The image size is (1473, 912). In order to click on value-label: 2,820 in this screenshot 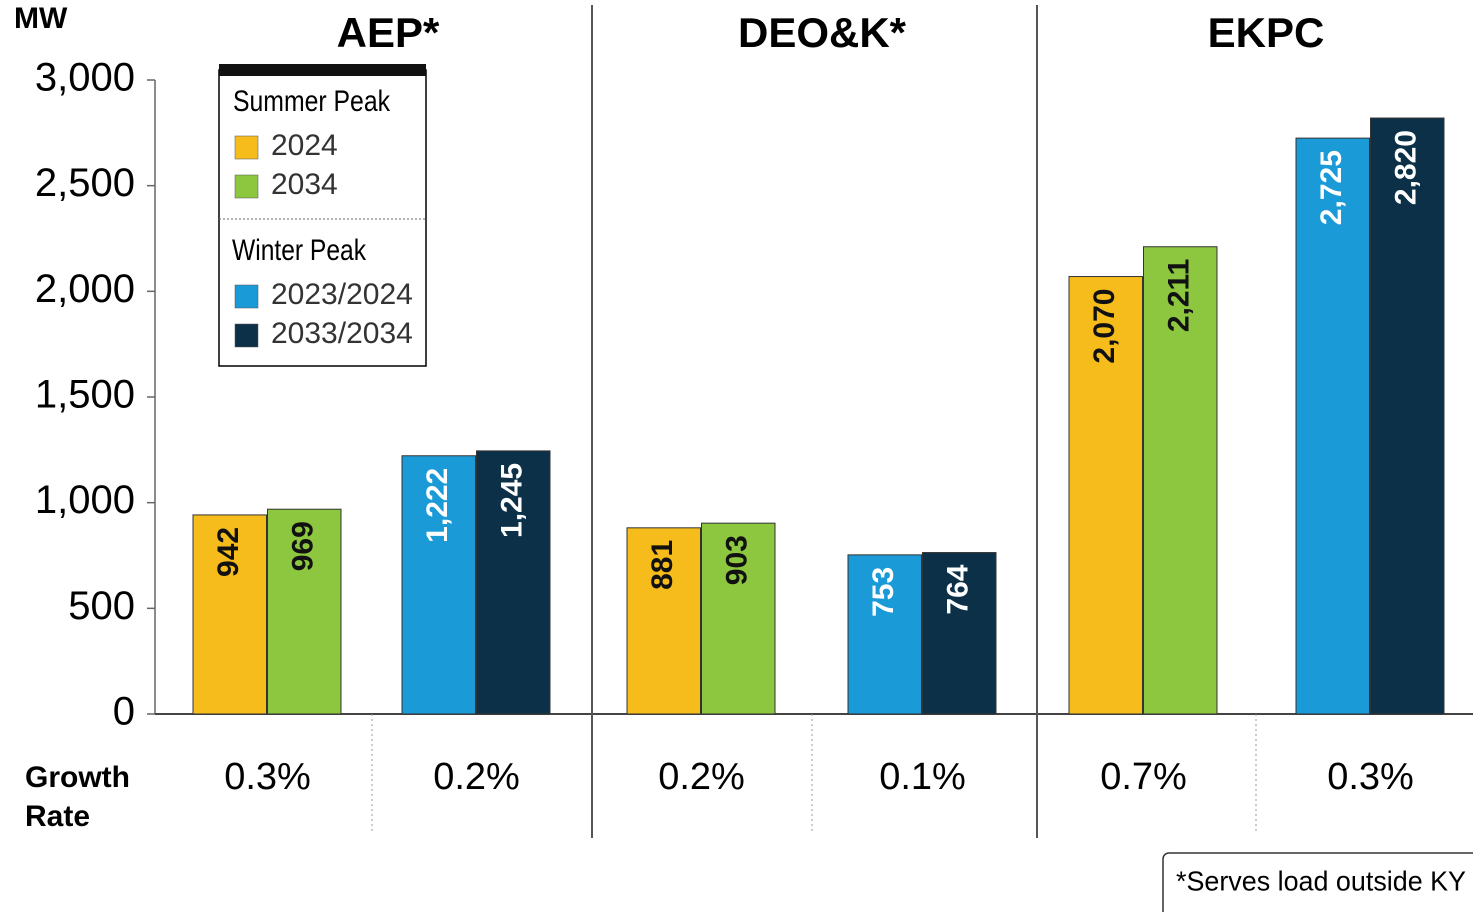, I will do `click(1406, 167)`.